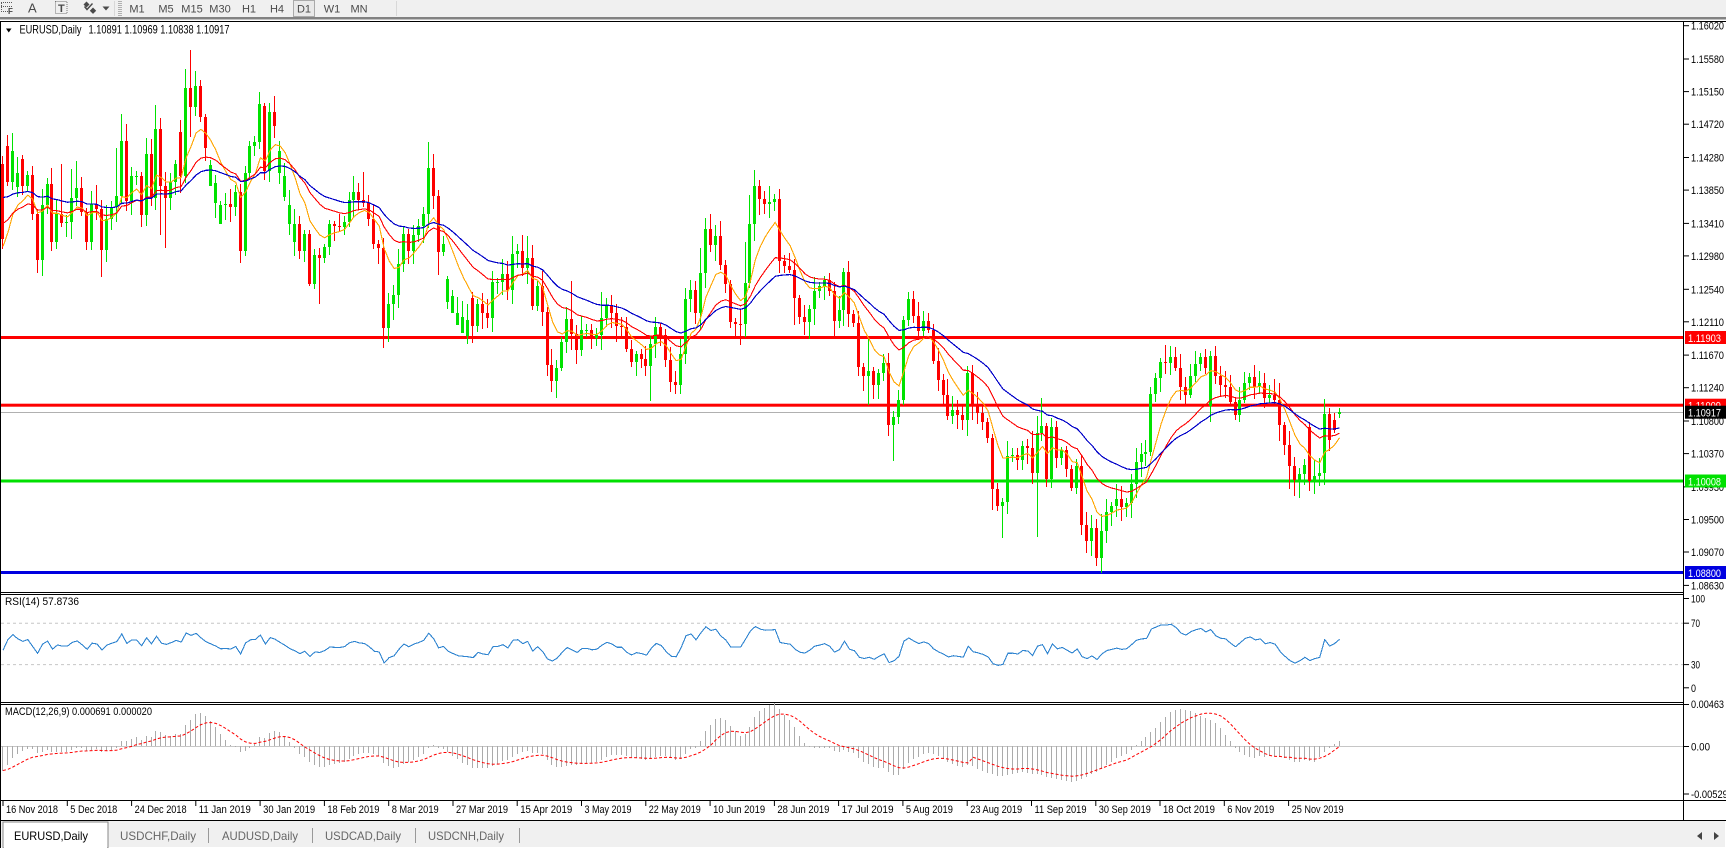  I want to click on svg-text: 24 Dec 2018, so click(161, 810).